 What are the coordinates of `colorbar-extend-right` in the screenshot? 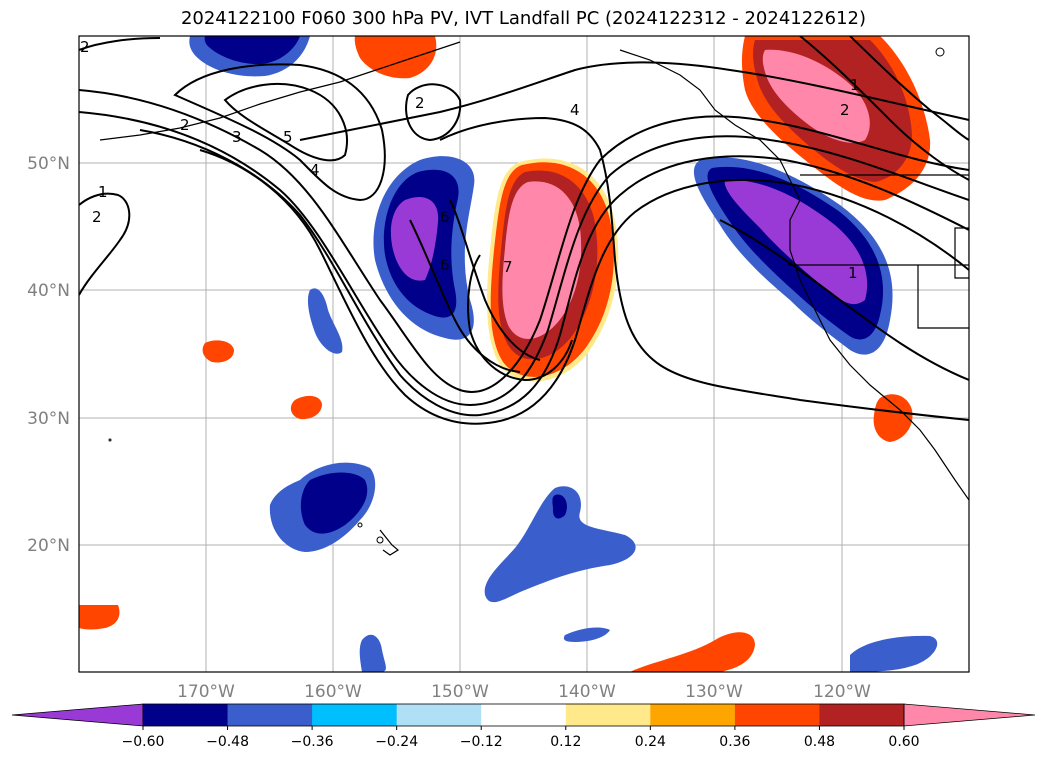 It's located at (969, 715).